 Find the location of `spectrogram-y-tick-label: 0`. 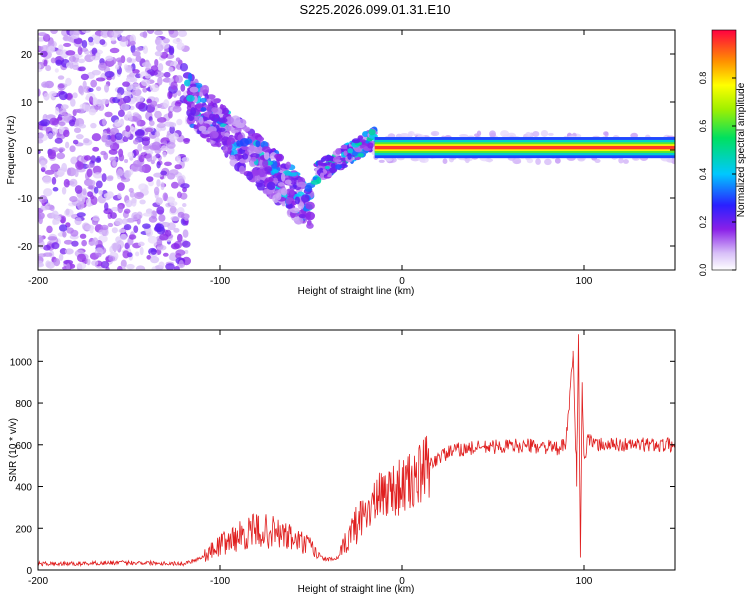

spectrogram-y-tick-label: 0 is located at coordinates (29, 151).